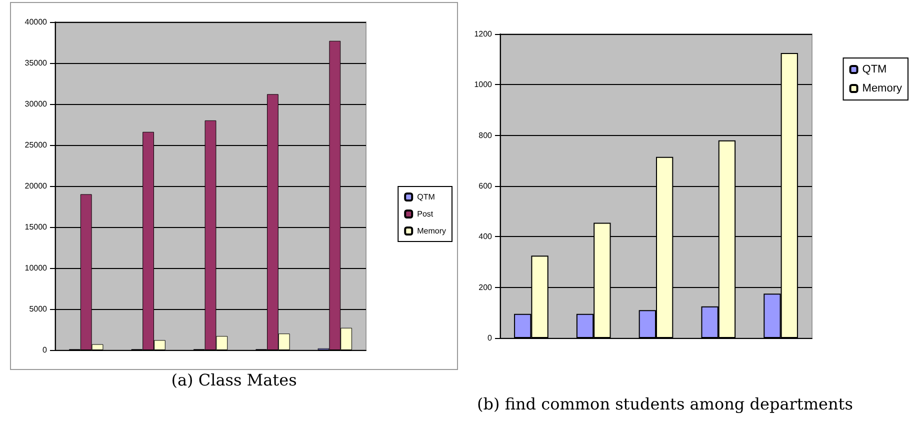  Describe the element at coordinates (36, 186) in the screenshot. I see `y-tick-label: 20000` at that location.